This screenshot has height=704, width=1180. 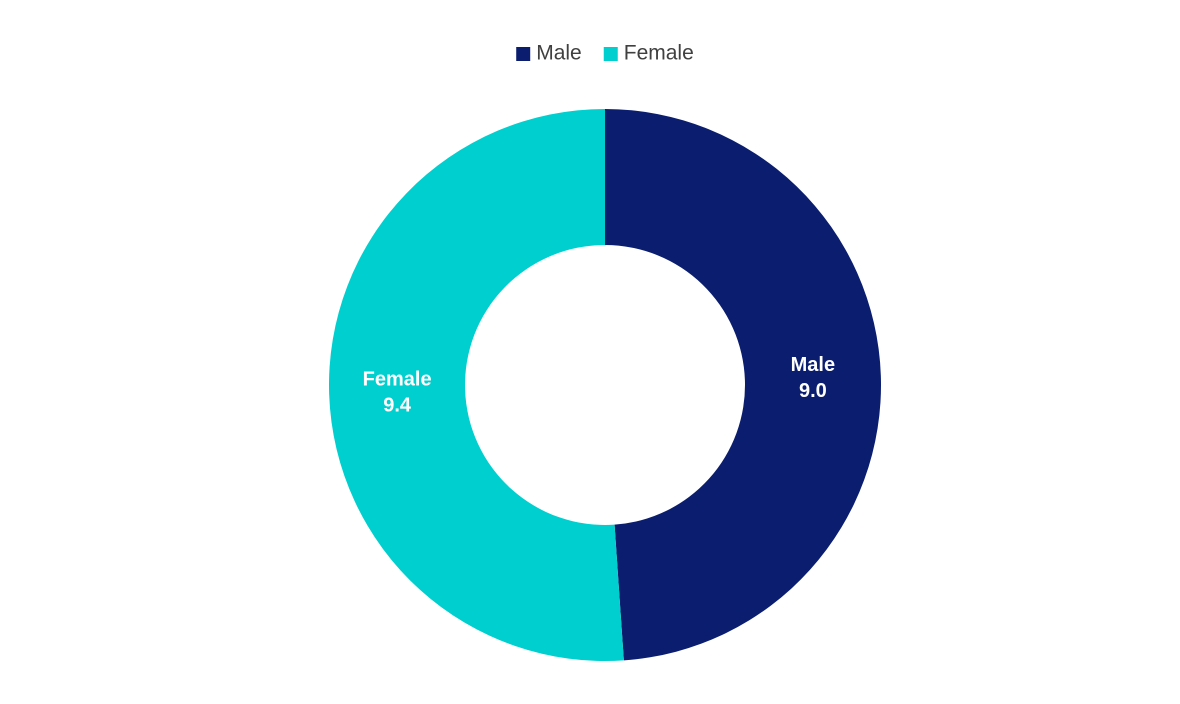 What do you see at coordinates (559, 53) in the screenshot?
I see `legend-label: Male` at bounding box center [559, 53].